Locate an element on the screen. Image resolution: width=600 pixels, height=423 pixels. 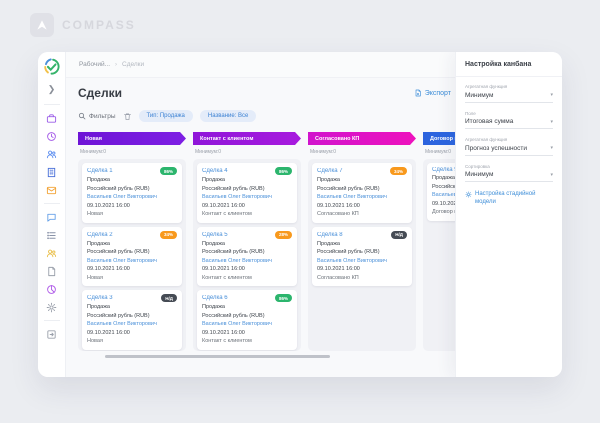
mail-icon is located at coordinates (51, 190).